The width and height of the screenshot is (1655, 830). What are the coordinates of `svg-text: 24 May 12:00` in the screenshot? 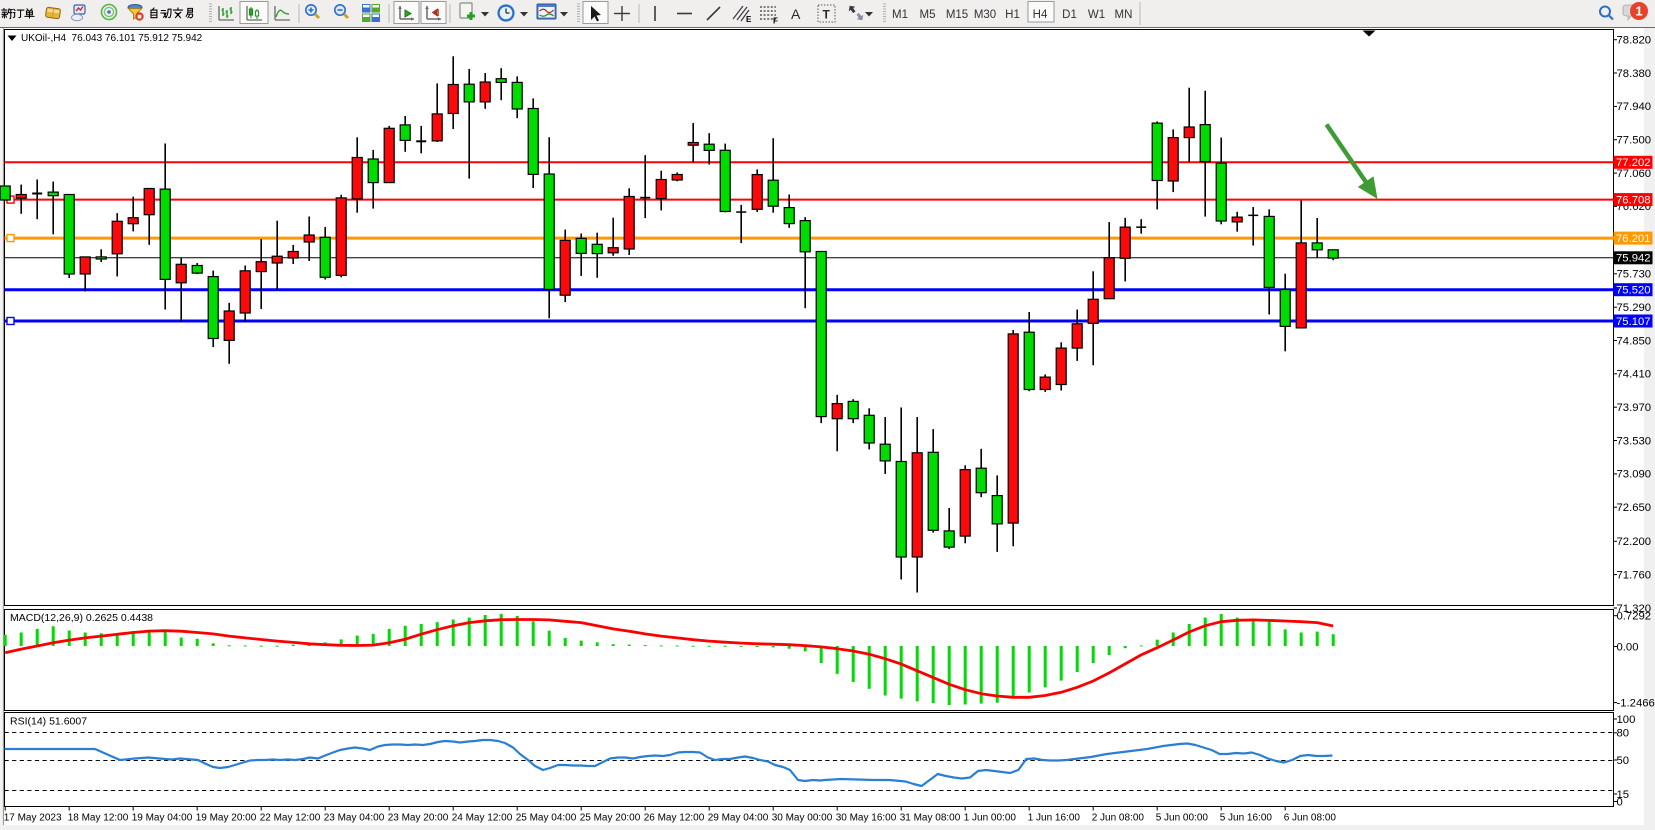 It's located at (482, 818).